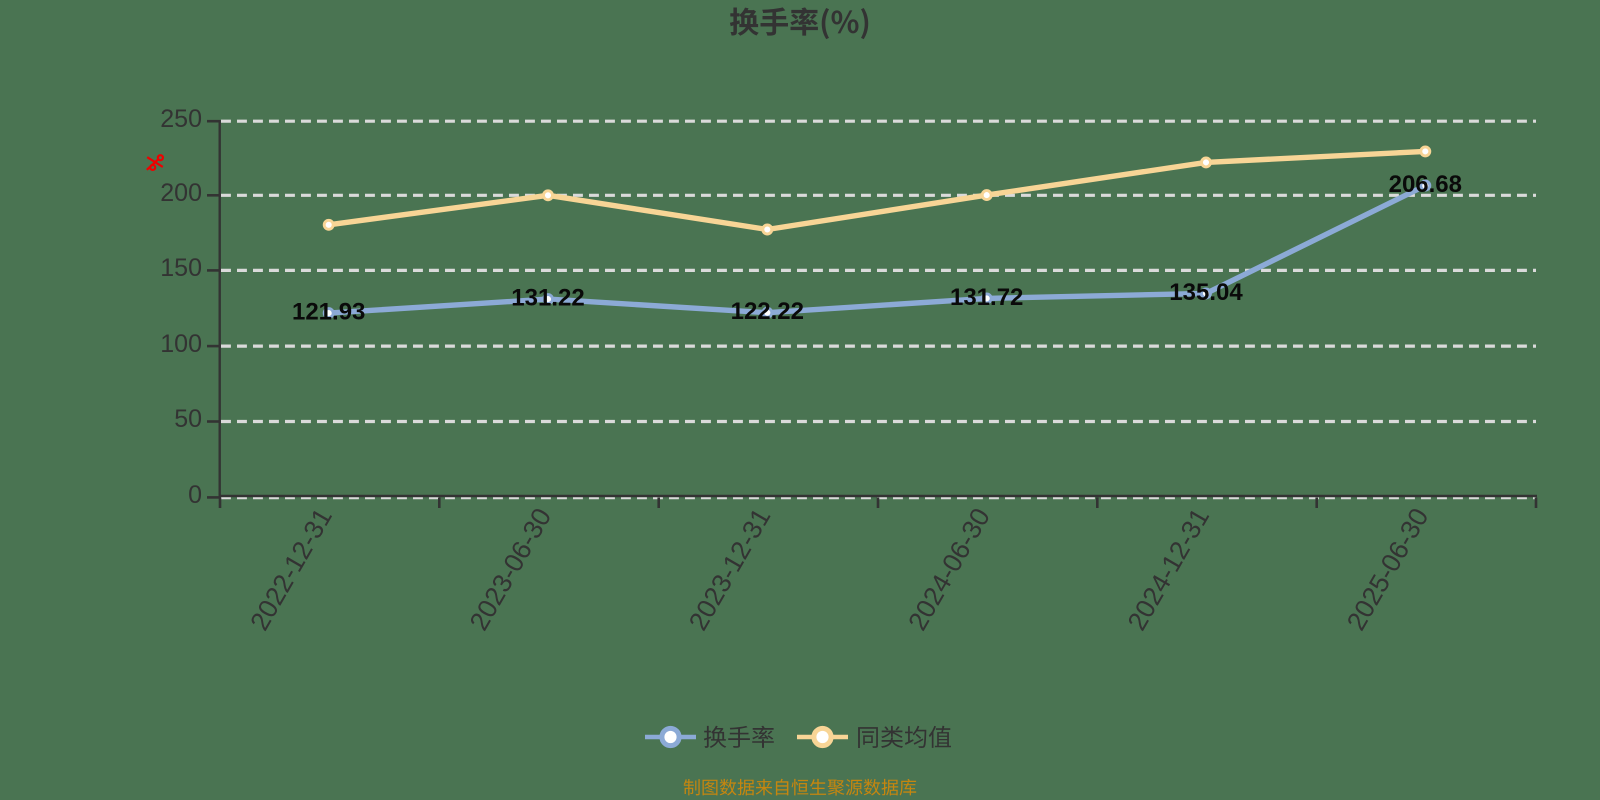  What do you see at coordinates (328, 312) in the screenshot?
I see `svg-text: 121.93` at bounding box center [328, 312].